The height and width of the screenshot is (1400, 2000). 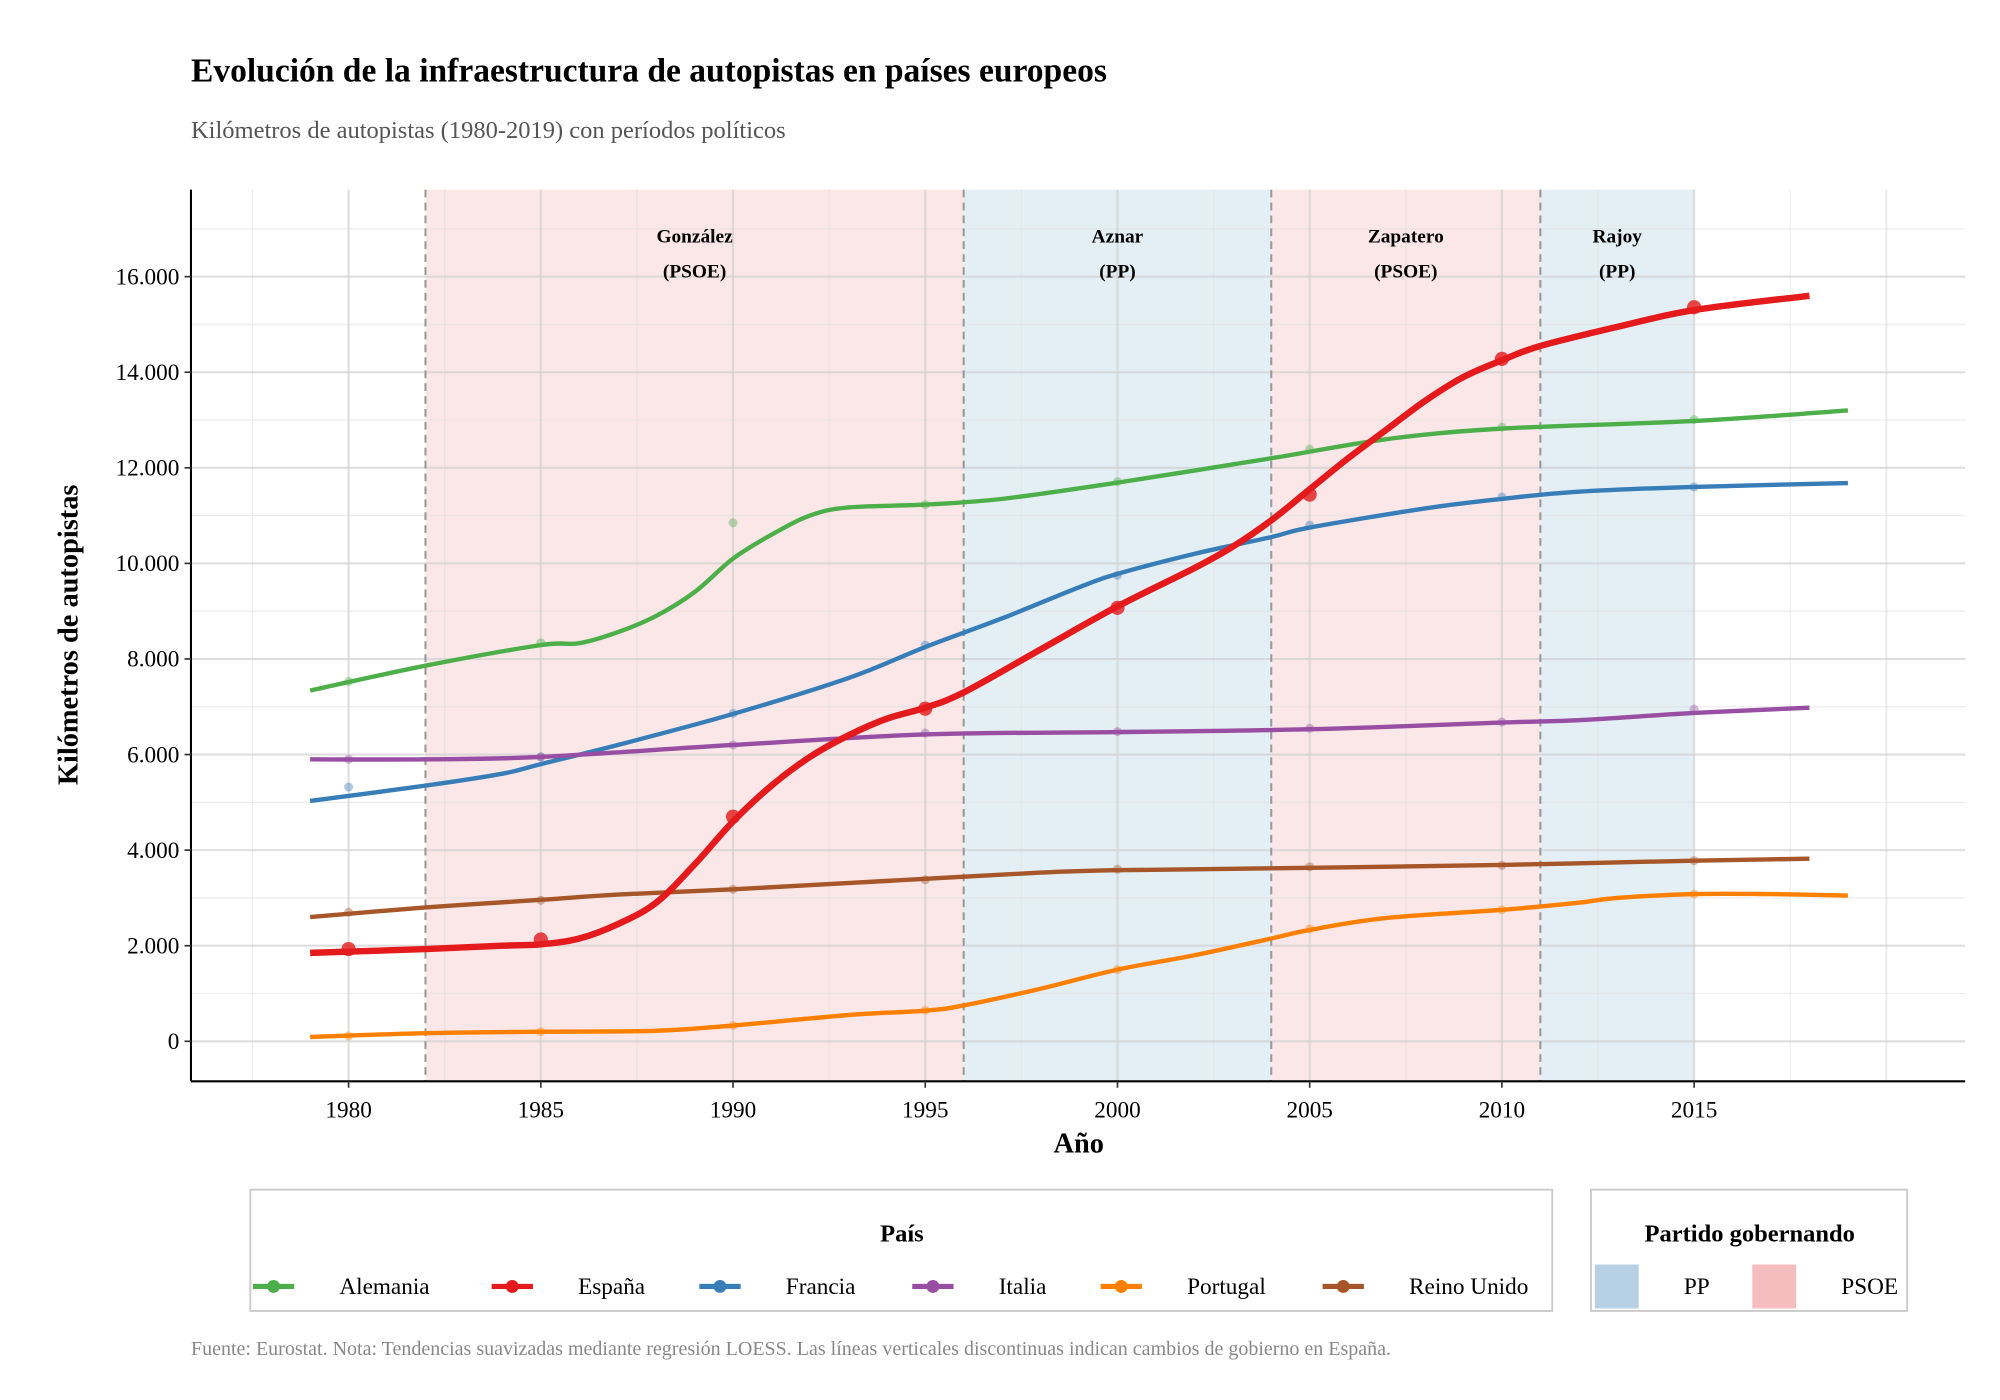 I want to click on legend-label: Alemania, so click(x=384, y=1287).